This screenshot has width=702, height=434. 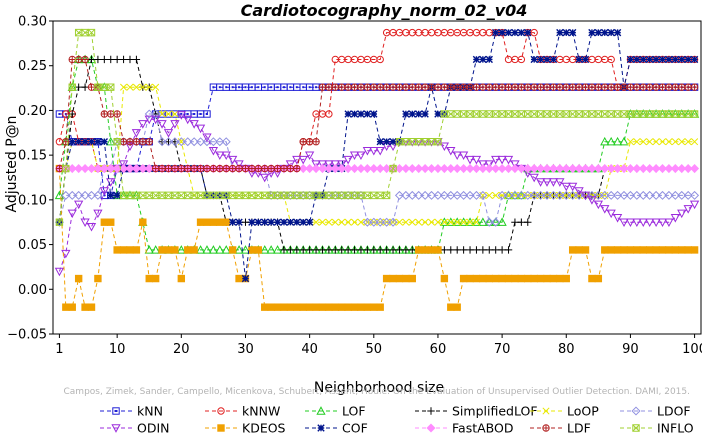 I want to click on legend-label-loop: LoOP, so click(x=583, y=411).